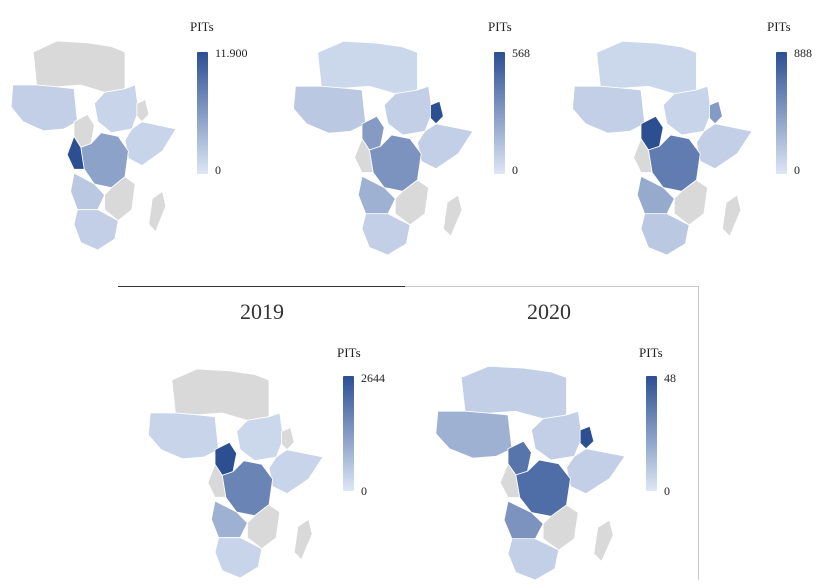  Describe the element at coordinates (262, 311) in the screenshot. I see `year-label: 2019` at that location.